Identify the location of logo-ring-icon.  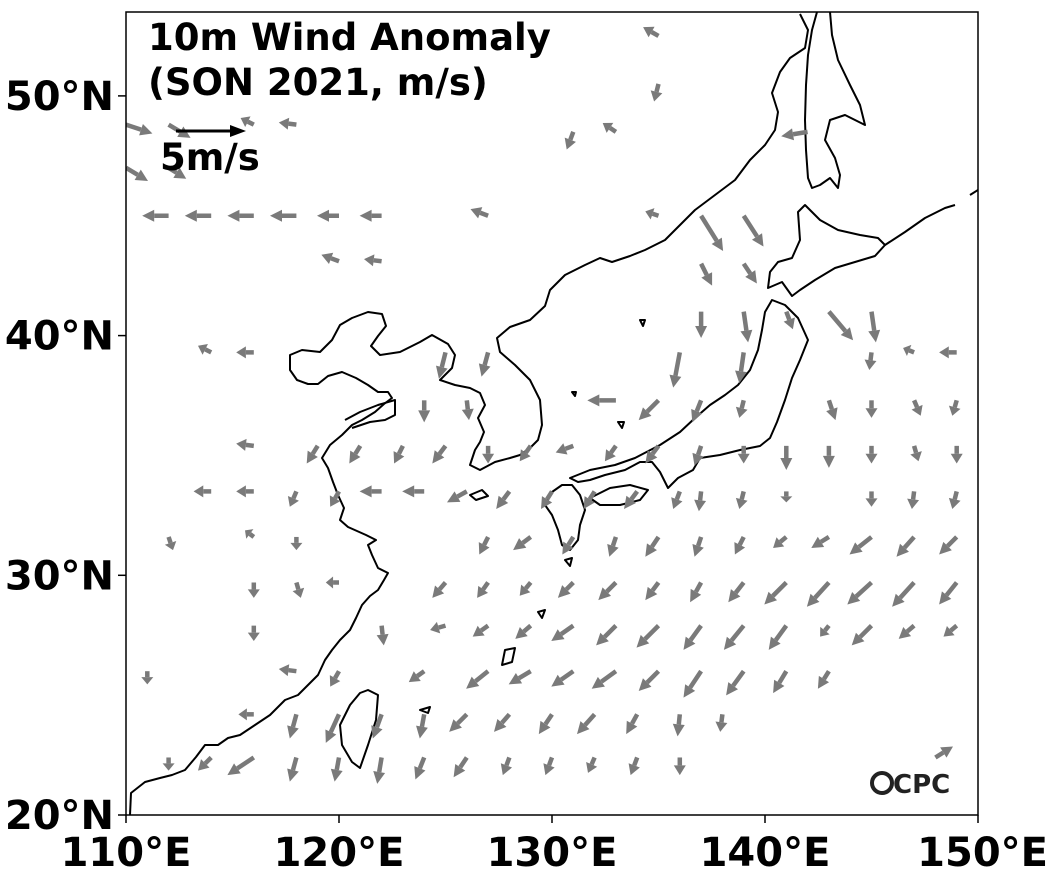
(882, 783).